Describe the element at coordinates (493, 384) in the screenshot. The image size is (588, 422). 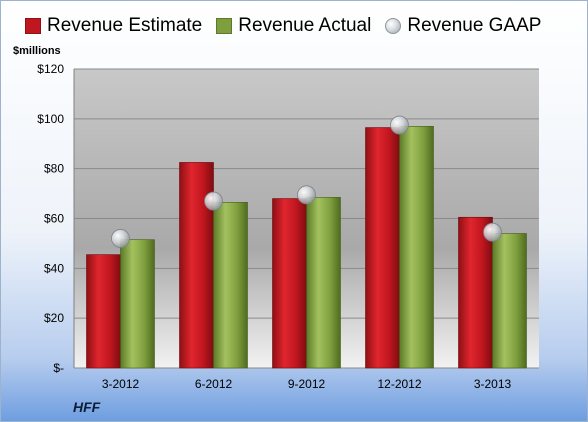
I see `x-tick-label: 3-2013` at that location.